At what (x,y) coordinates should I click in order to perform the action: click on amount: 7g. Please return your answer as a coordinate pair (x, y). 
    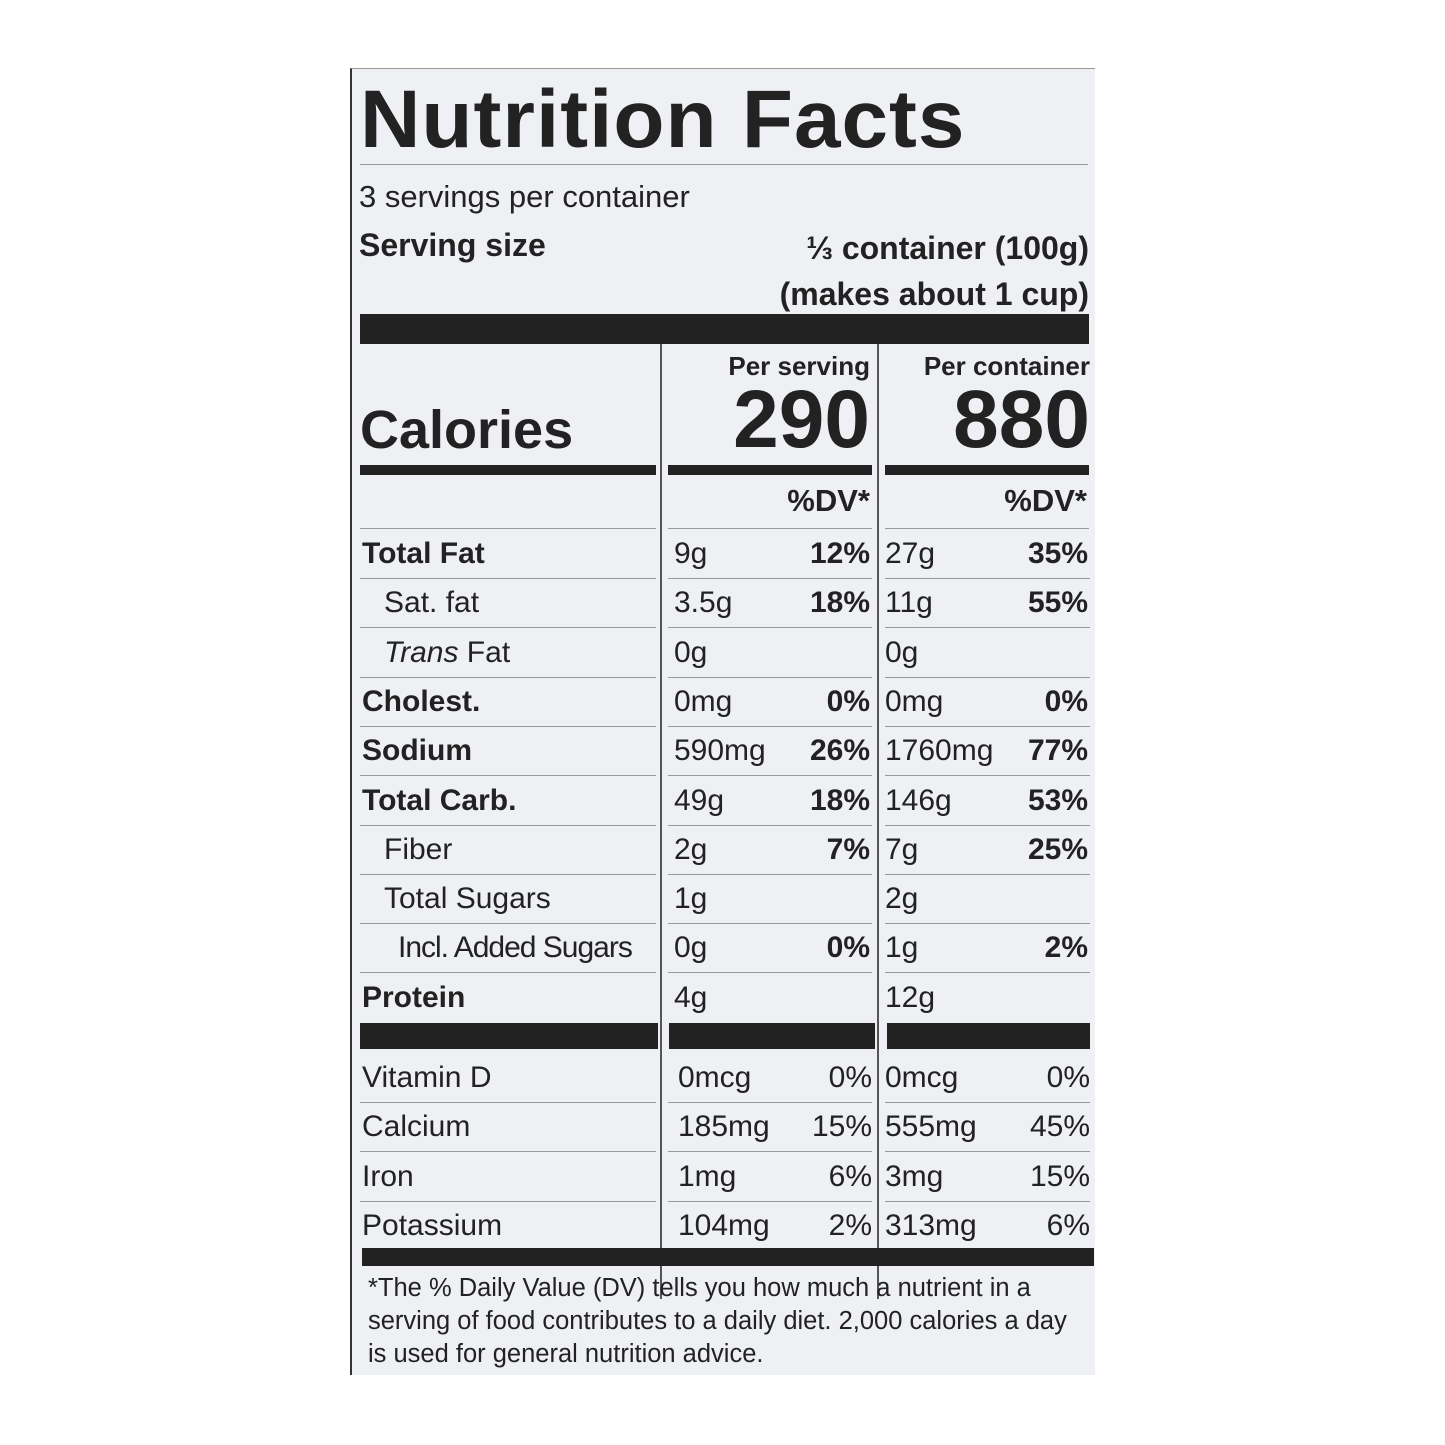
    Looking at the image, I should click on (902, 849).